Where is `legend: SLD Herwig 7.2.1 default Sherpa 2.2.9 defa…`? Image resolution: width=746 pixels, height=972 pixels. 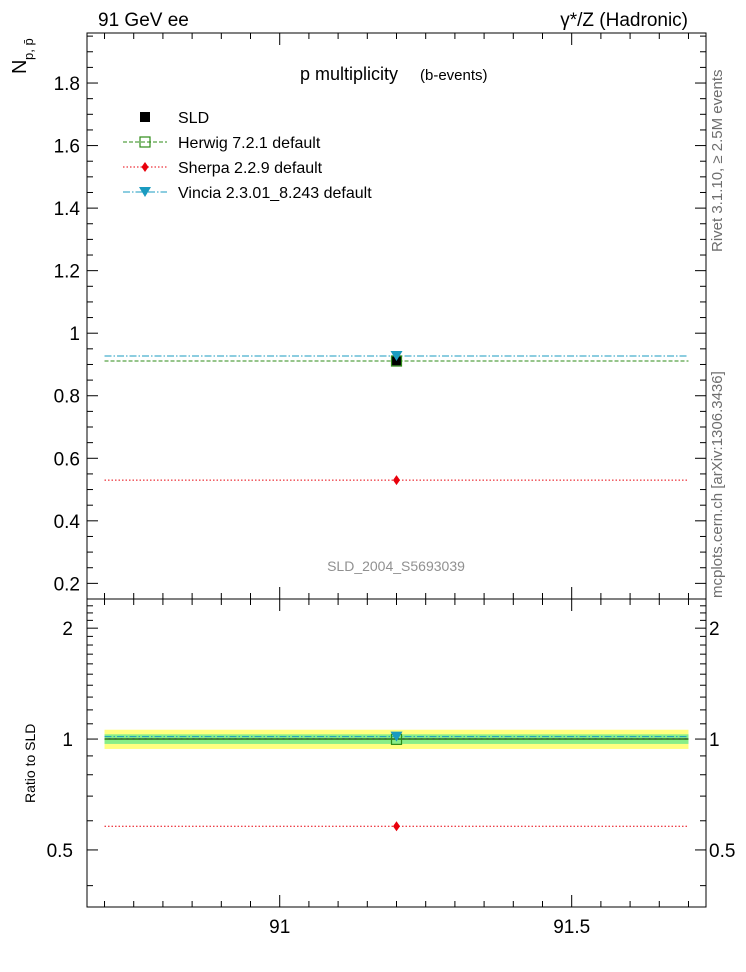
legend: SLD Herwig 7.2.1 default Sherpa 2.2.9 defa… is located at coordinates (247, 156).